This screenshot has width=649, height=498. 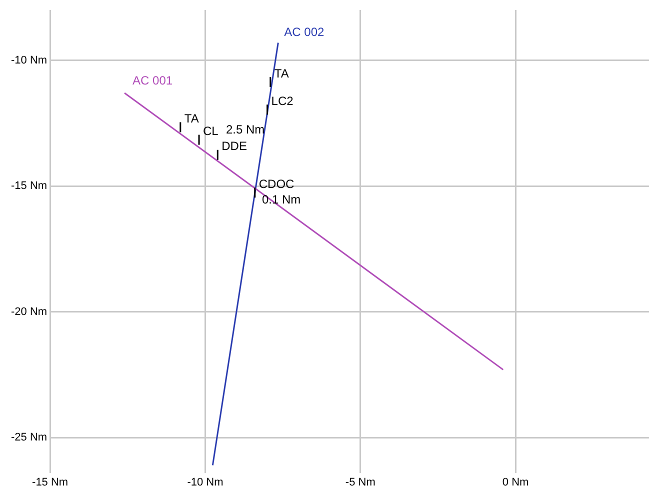 I want to click on series-label: AC 002, so click(x=304, y=32).